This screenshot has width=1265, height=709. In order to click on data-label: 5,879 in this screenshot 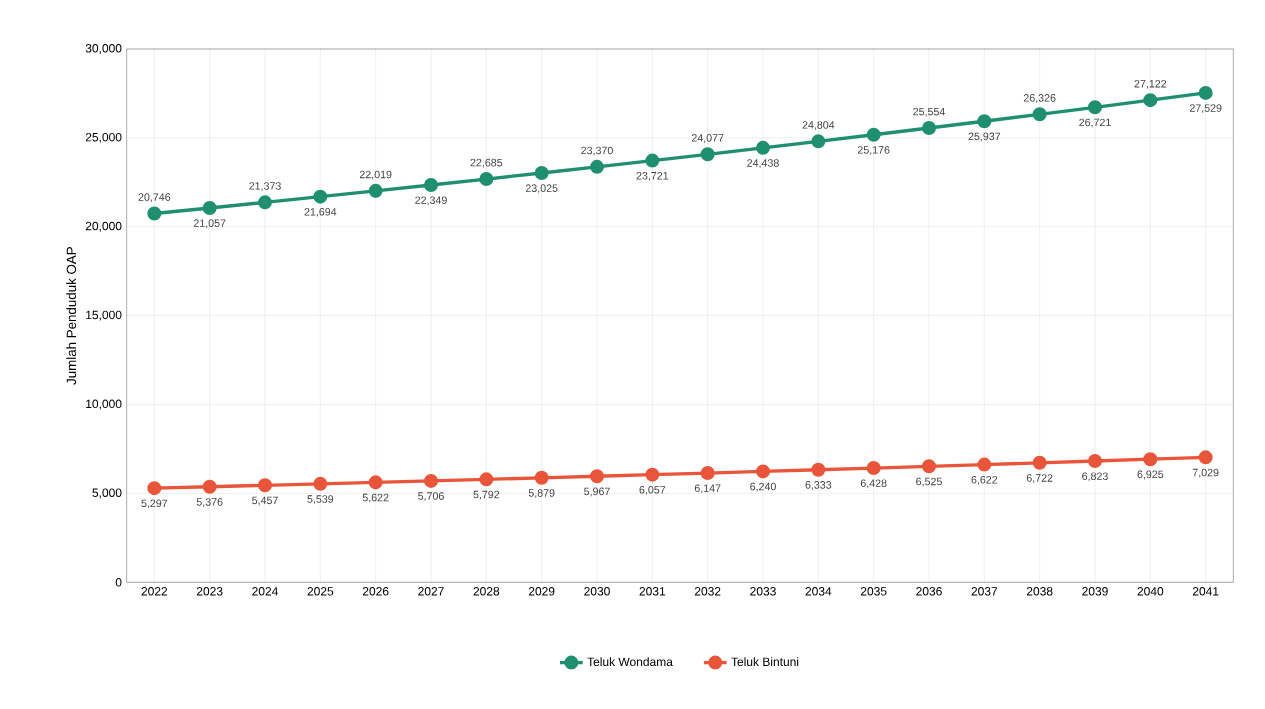, I will do `click(541, 493)`.